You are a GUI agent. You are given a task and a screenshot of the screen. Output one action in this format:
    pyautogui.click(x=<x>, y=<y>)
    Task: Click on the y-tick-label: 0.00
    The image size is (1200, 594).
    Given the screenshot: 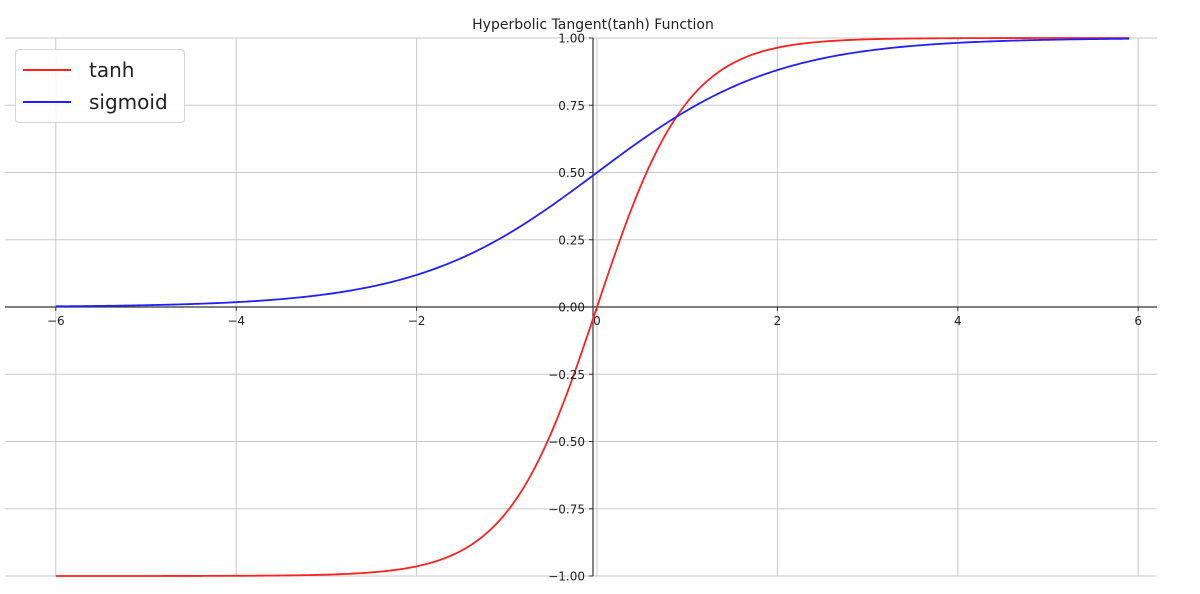 What is the action you would take?
    pyautogui.click(x=571, y=308)
    